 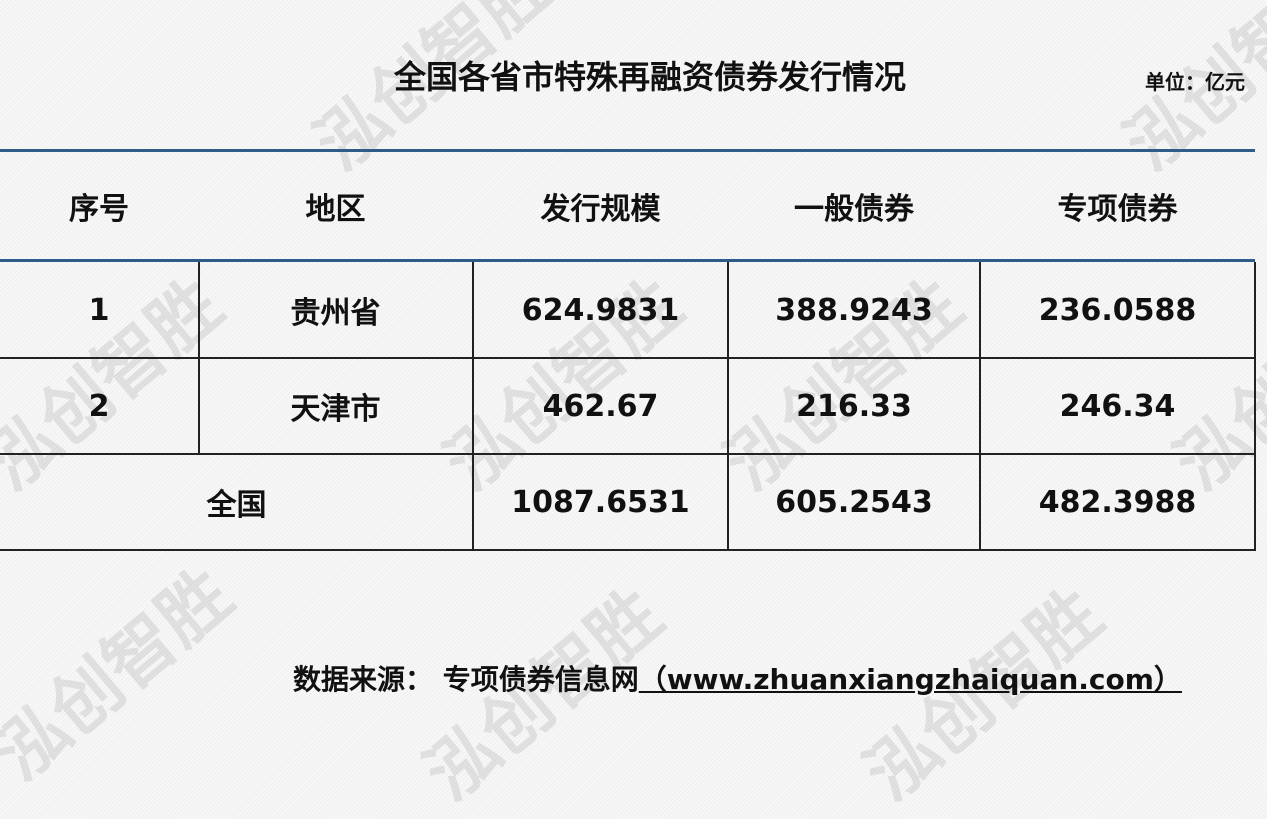 What do you see at coordinates (236, 505) in the screenshot?
I see `total-label: 全国` at bounding box center [236, 505].